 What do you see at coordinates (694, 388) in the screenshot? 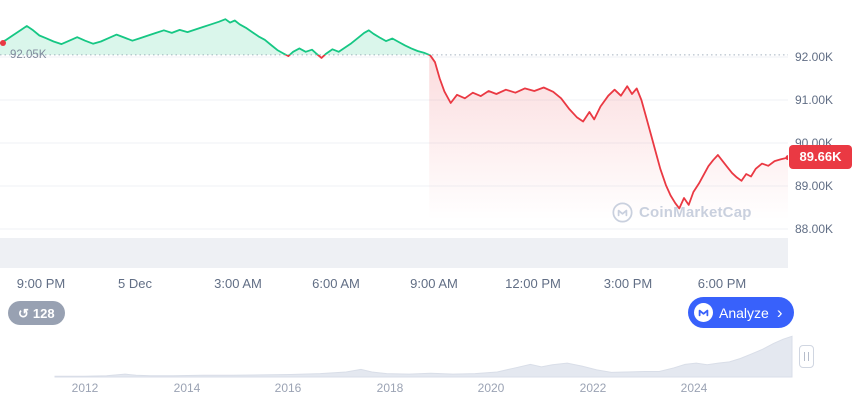
I see `year-label: 2024` at bounding box center [694, 388].